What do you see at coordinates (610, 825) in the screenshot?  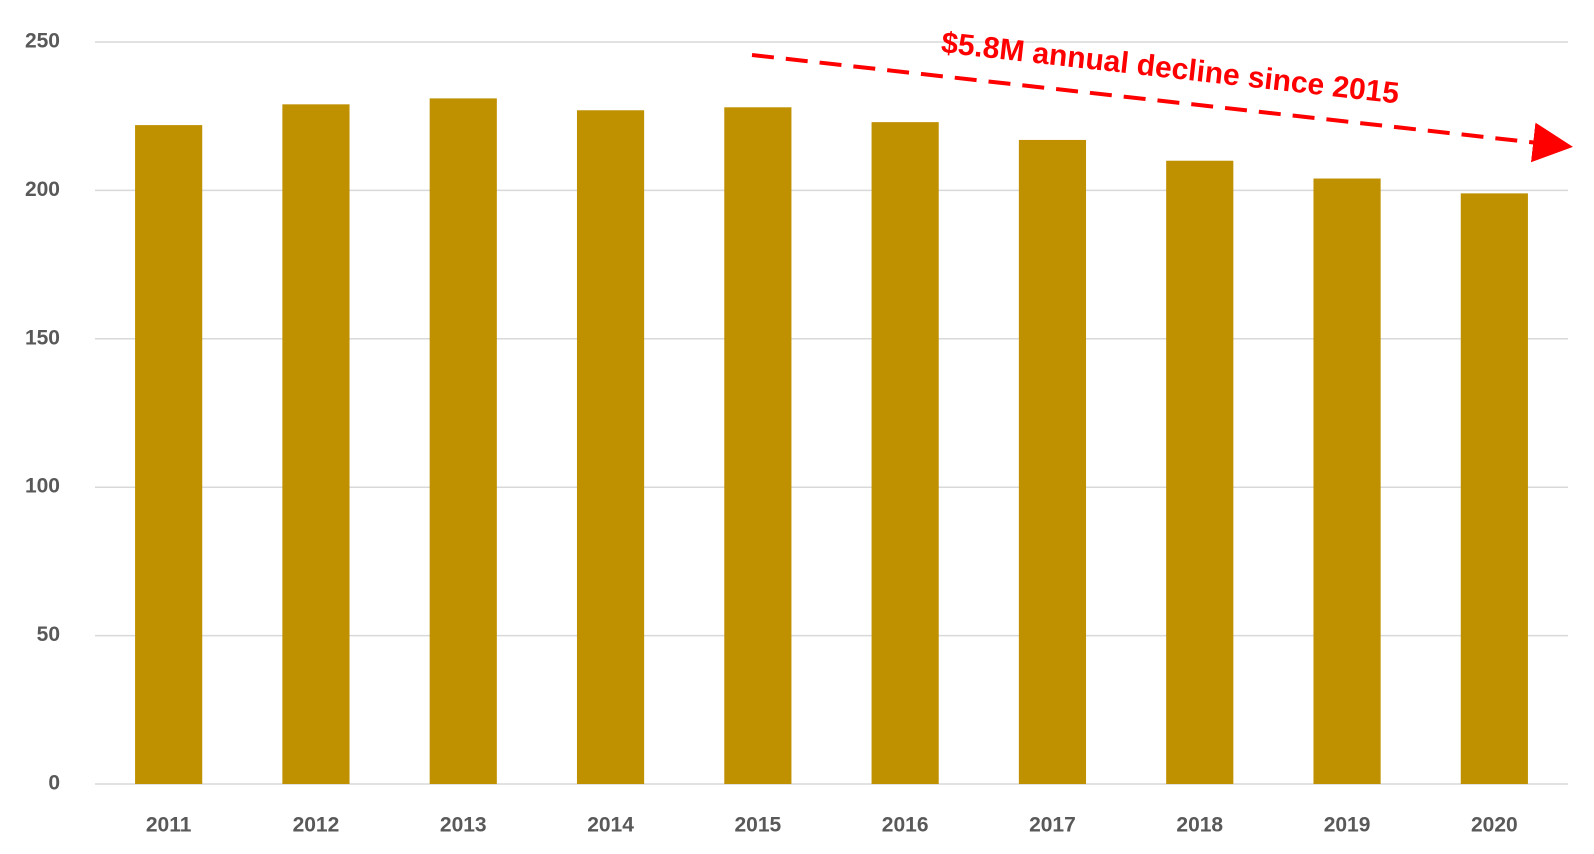 I see `x-tick-label: 2014` at bounding box center [610, 825].